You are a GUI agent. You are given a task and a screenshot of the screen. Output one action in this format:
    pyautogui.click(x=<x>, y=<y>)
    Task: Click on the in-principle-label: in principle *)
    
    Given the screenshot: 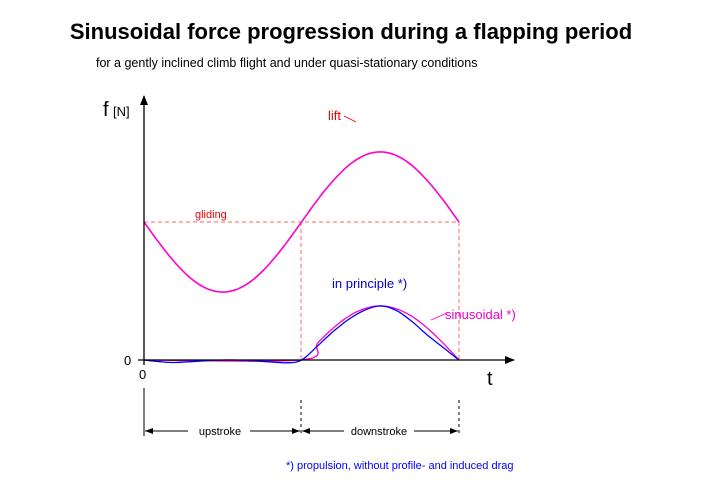 What is the action you would take?
    pyautogui.click(x=369, y=283)
    